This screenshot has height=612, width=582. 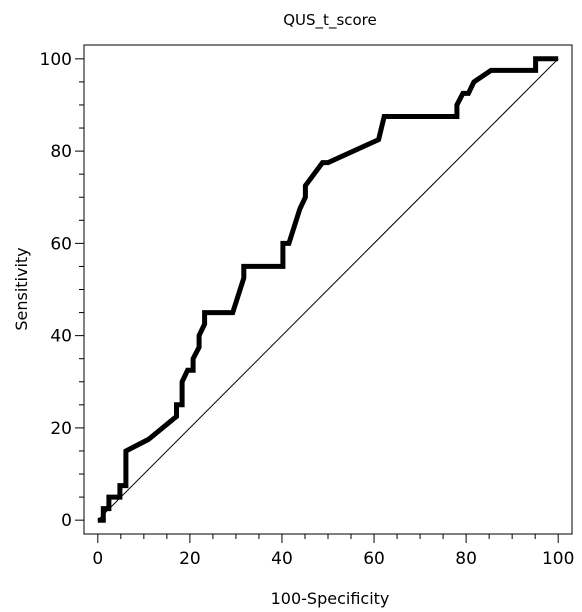 What do you see at coordinates (66, 521) in the screenshot?
I see `y-tick-label: 0` at bounding box center [66, 521].